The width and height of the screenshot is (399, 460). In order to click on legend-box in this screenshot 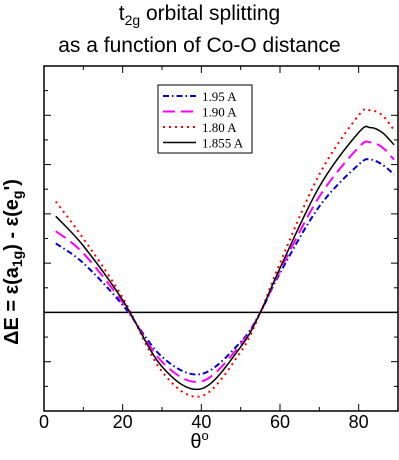, I will do `click(205, 119)`.